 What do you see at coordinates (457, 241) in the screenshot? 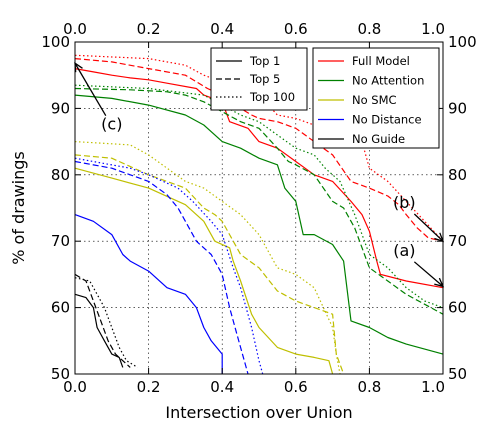
I see `y-tick-label-right: 70` at bounding box center [457, 241].